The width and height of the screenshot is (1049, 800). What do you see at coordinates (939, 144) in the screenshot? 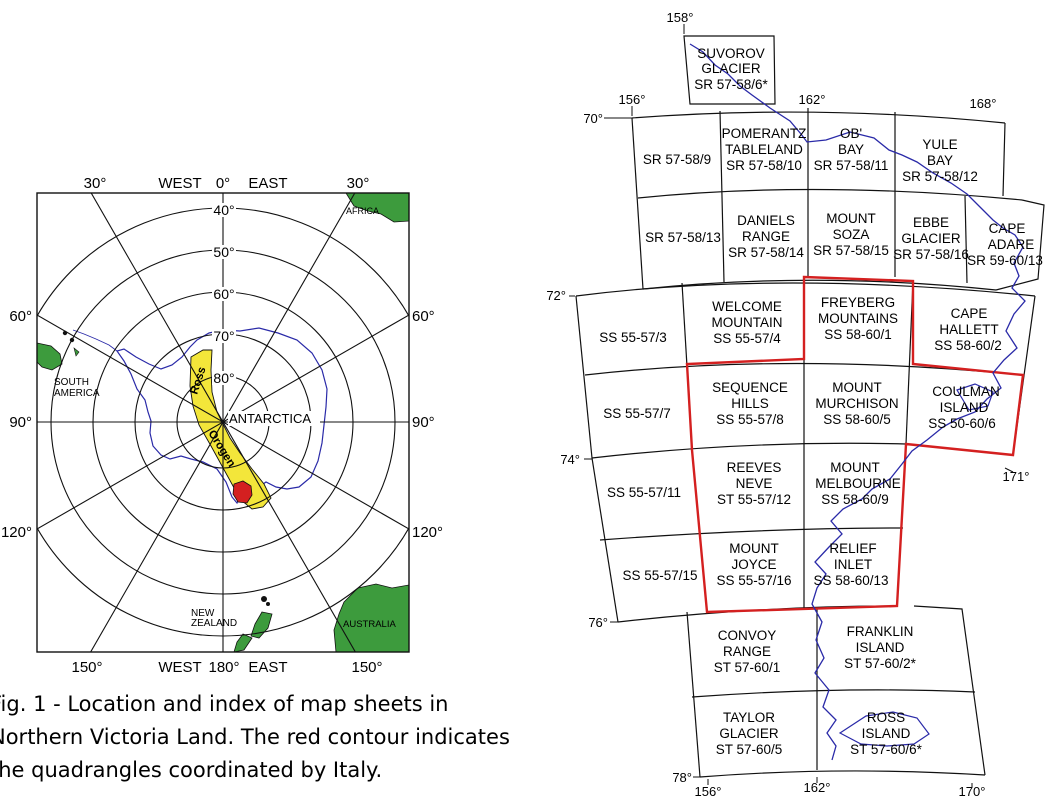
I see `sheet-line: YULE` at bounding box center [939, 144].